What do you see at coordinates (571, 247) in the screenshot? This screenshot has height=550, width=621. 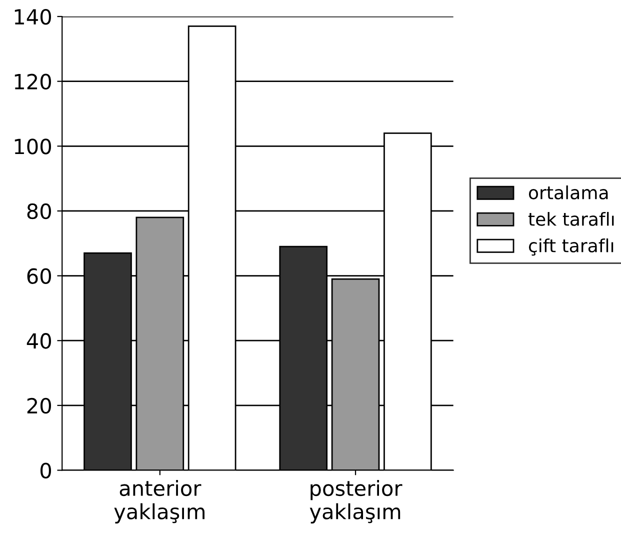 I see `legend-label: çift taraflı` at bounding box center [571, 247].